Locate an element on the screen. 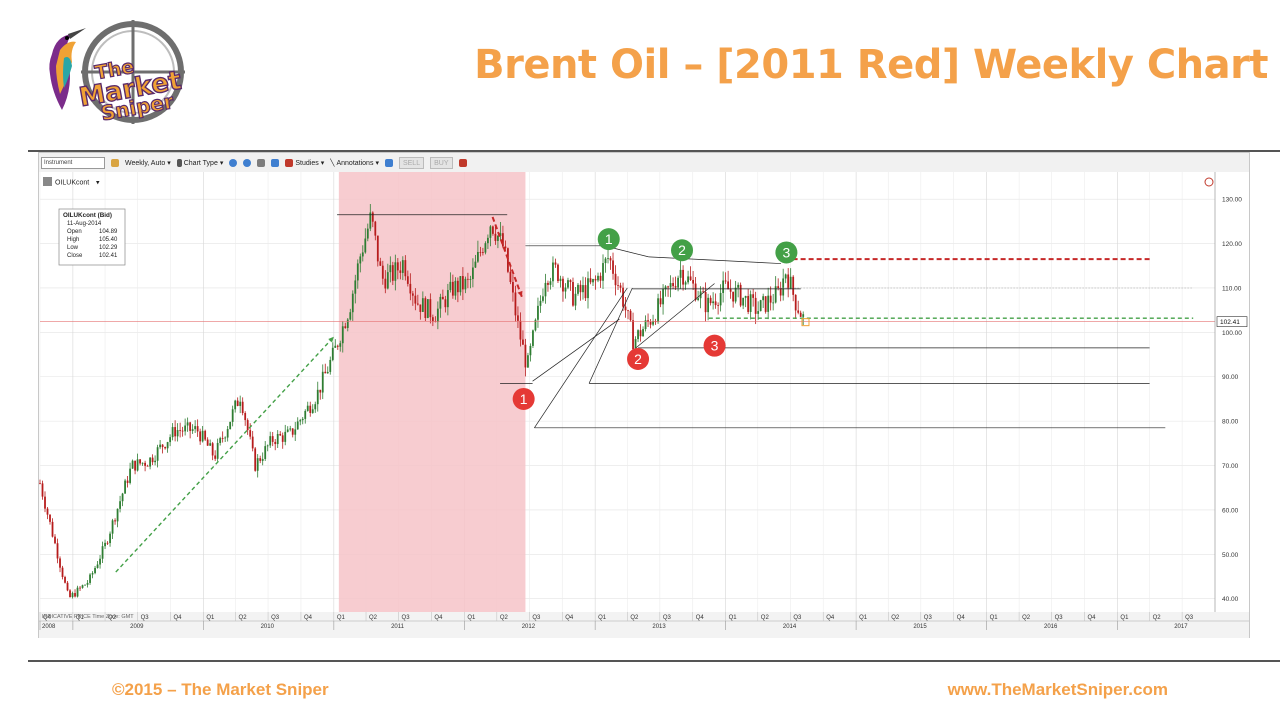 The image size is (1280, 720). studies-dropdown: Studies ▾ is located at coordinates (304, 163).